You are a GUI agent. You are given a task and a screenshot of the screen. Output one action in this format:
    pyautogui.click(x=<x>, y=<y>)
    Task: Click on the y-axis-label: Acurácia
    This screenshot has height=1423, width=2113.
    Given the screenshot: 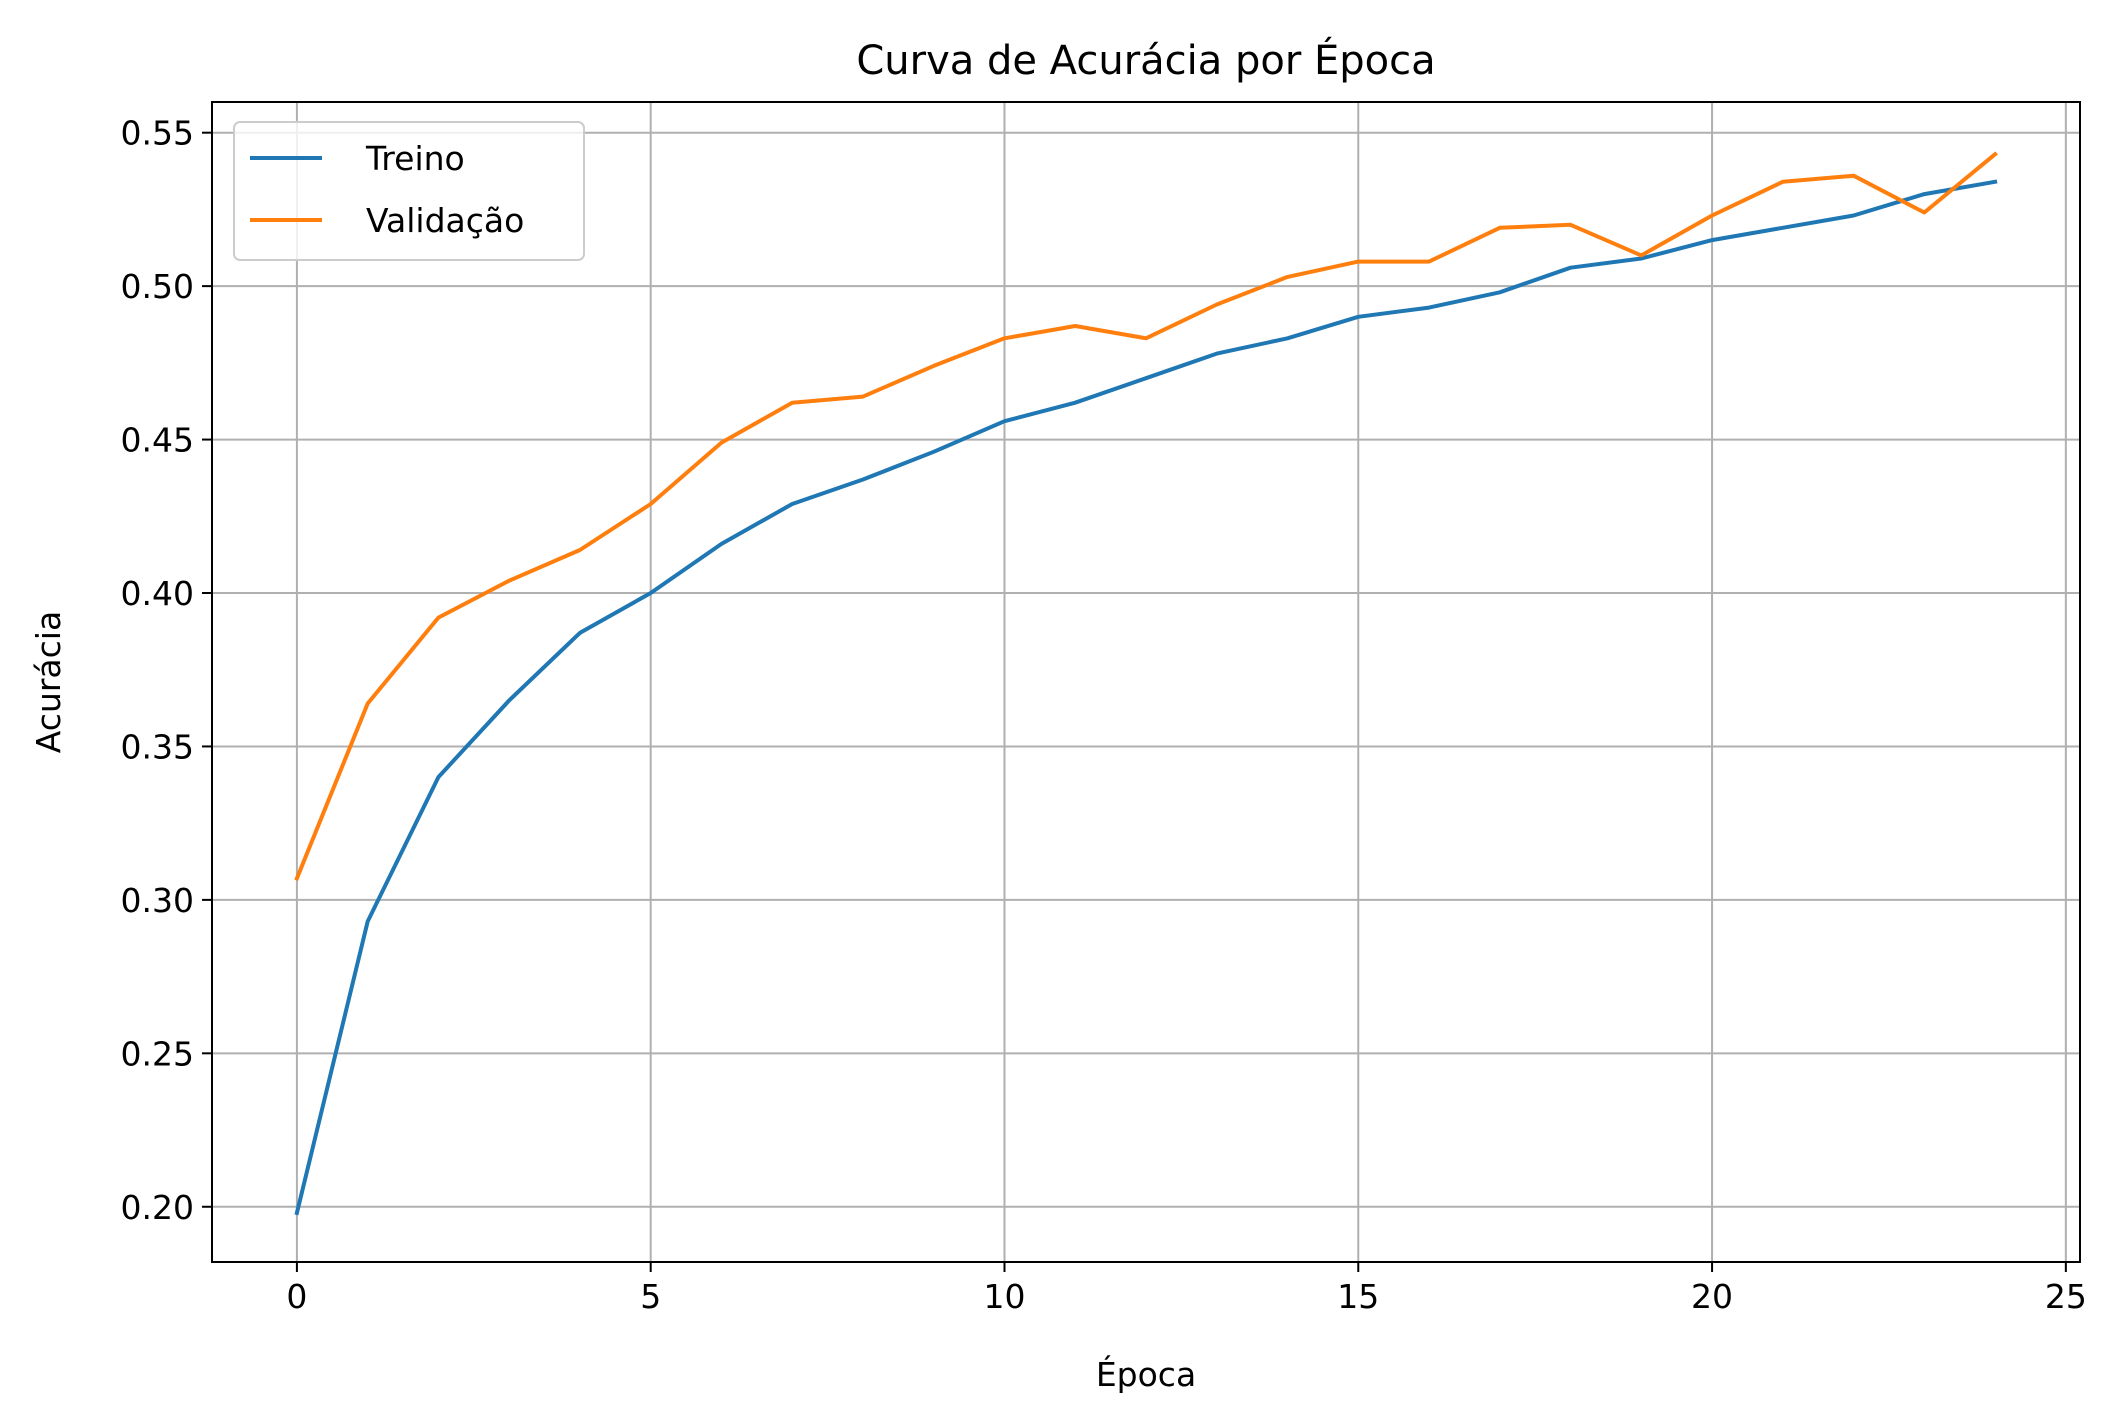 What is the action you would take?
    pyautogui.click(x=48, y=682)
    